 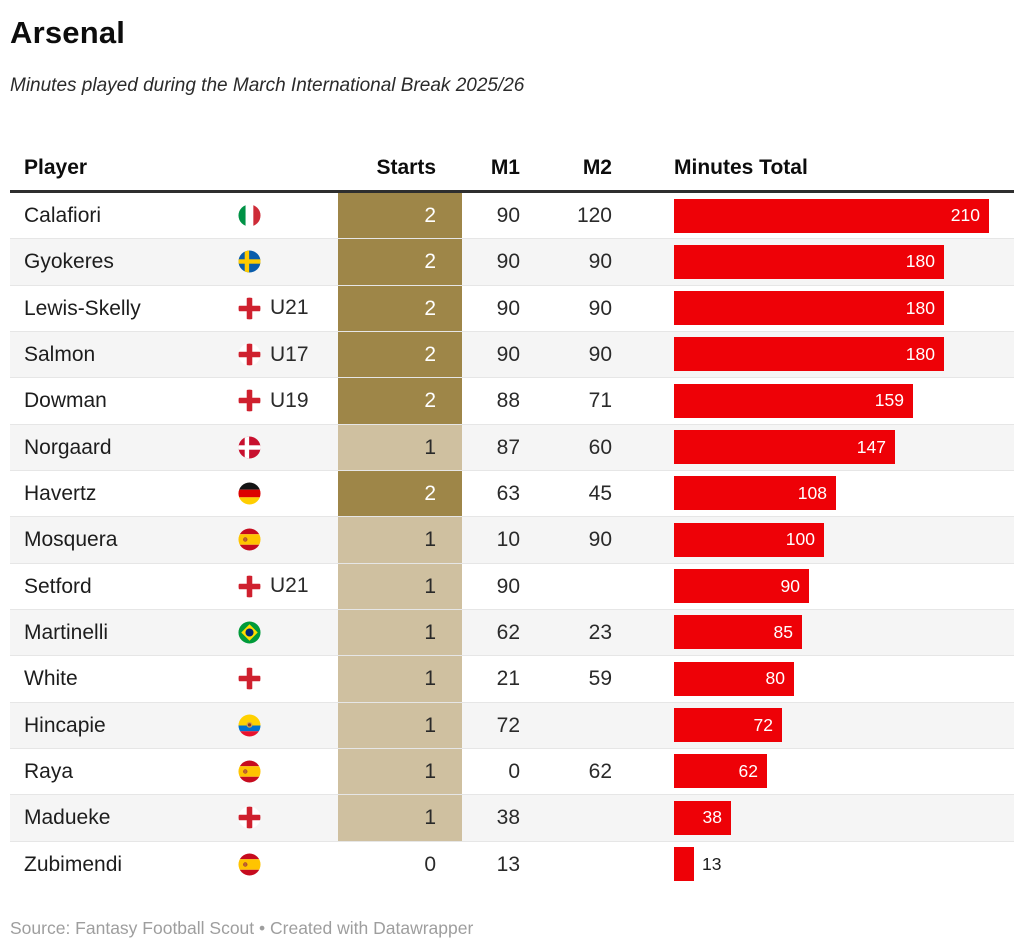 I want to click on brazil-flag-icon, so click(x=249, y=632).